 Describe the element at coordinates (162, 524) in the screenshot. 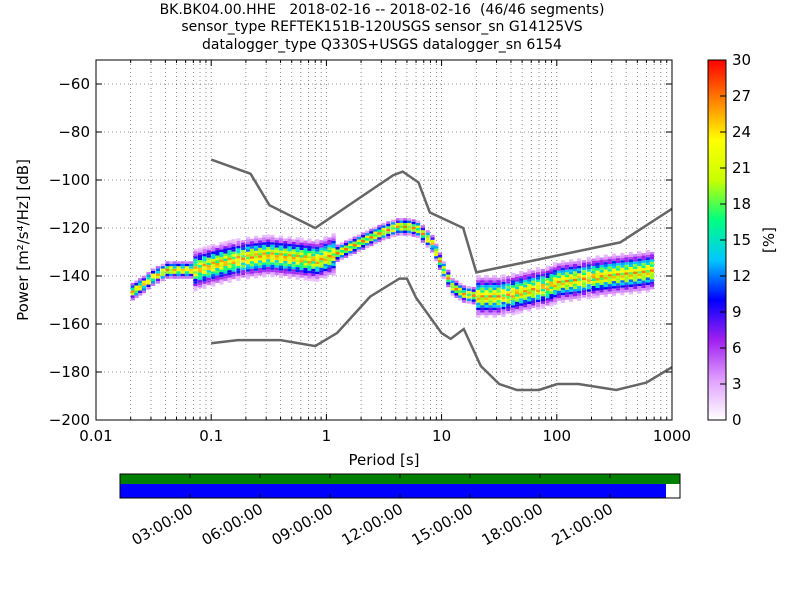

I see `coverage-time-label: 03:00:00` at that location.